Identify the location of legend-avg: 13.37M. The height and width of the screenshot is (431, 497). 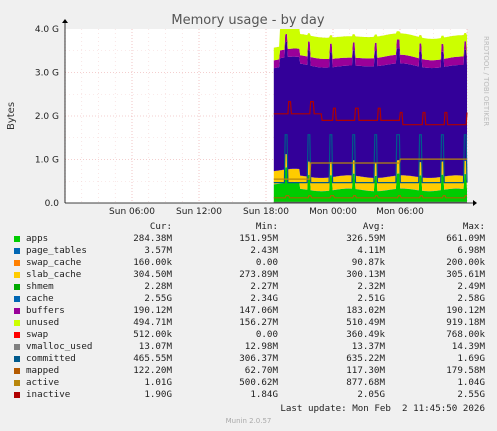
(368, 346).